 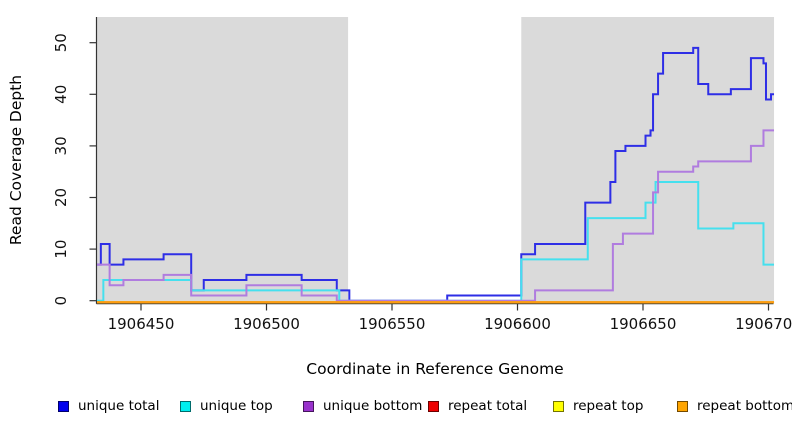 I want to click on legend-item-repeat-top: repeat top, so click(x=598, y=406).